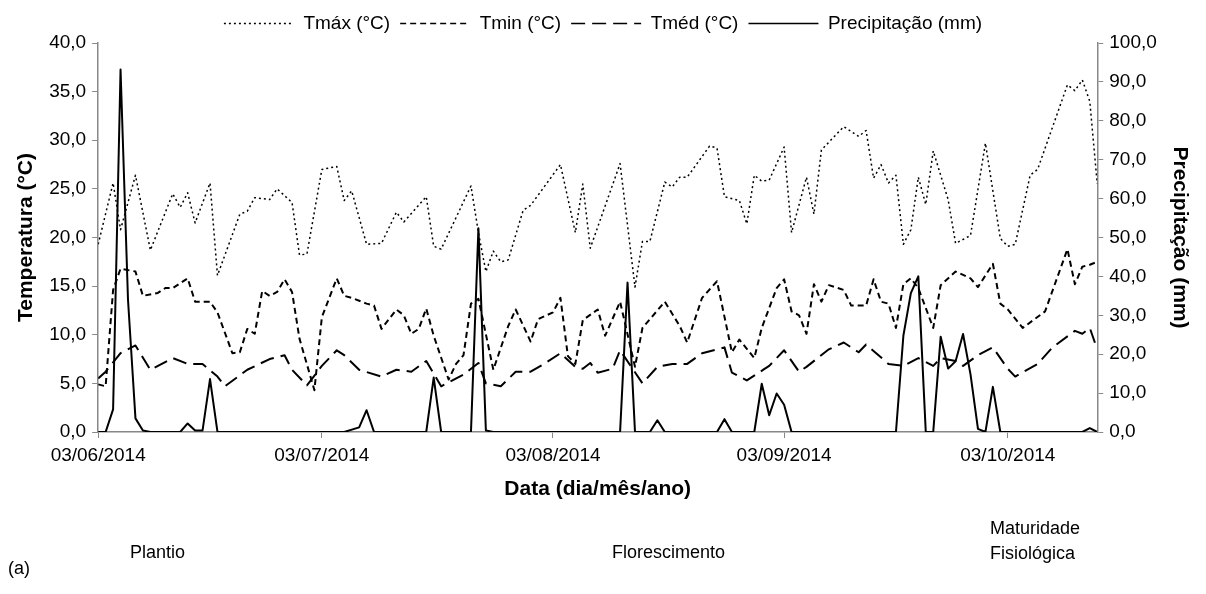 This screenshot has height=594, width=1206. I want to click on y-axis-title: Temperatura (°C), so click(25, 237).